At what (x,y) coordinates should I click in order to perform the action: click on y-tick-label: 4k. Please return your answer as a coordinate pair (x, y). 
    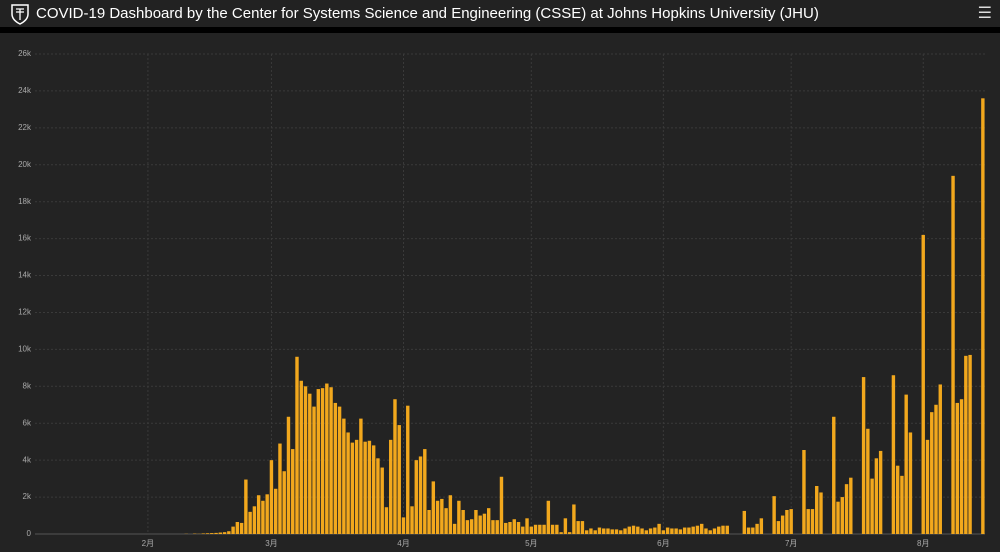
    Looking at the image, I should click on (27, 459).